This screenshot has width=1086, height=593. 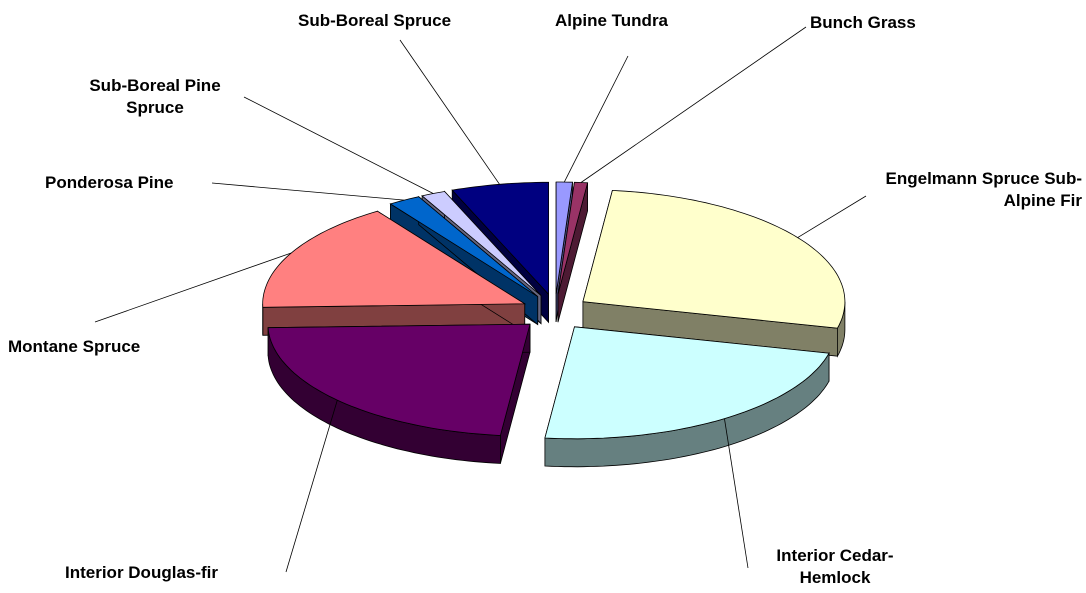 I want to click on slice-label: Sub-Boreal Pine Spruce, so click(x=155, y=96).